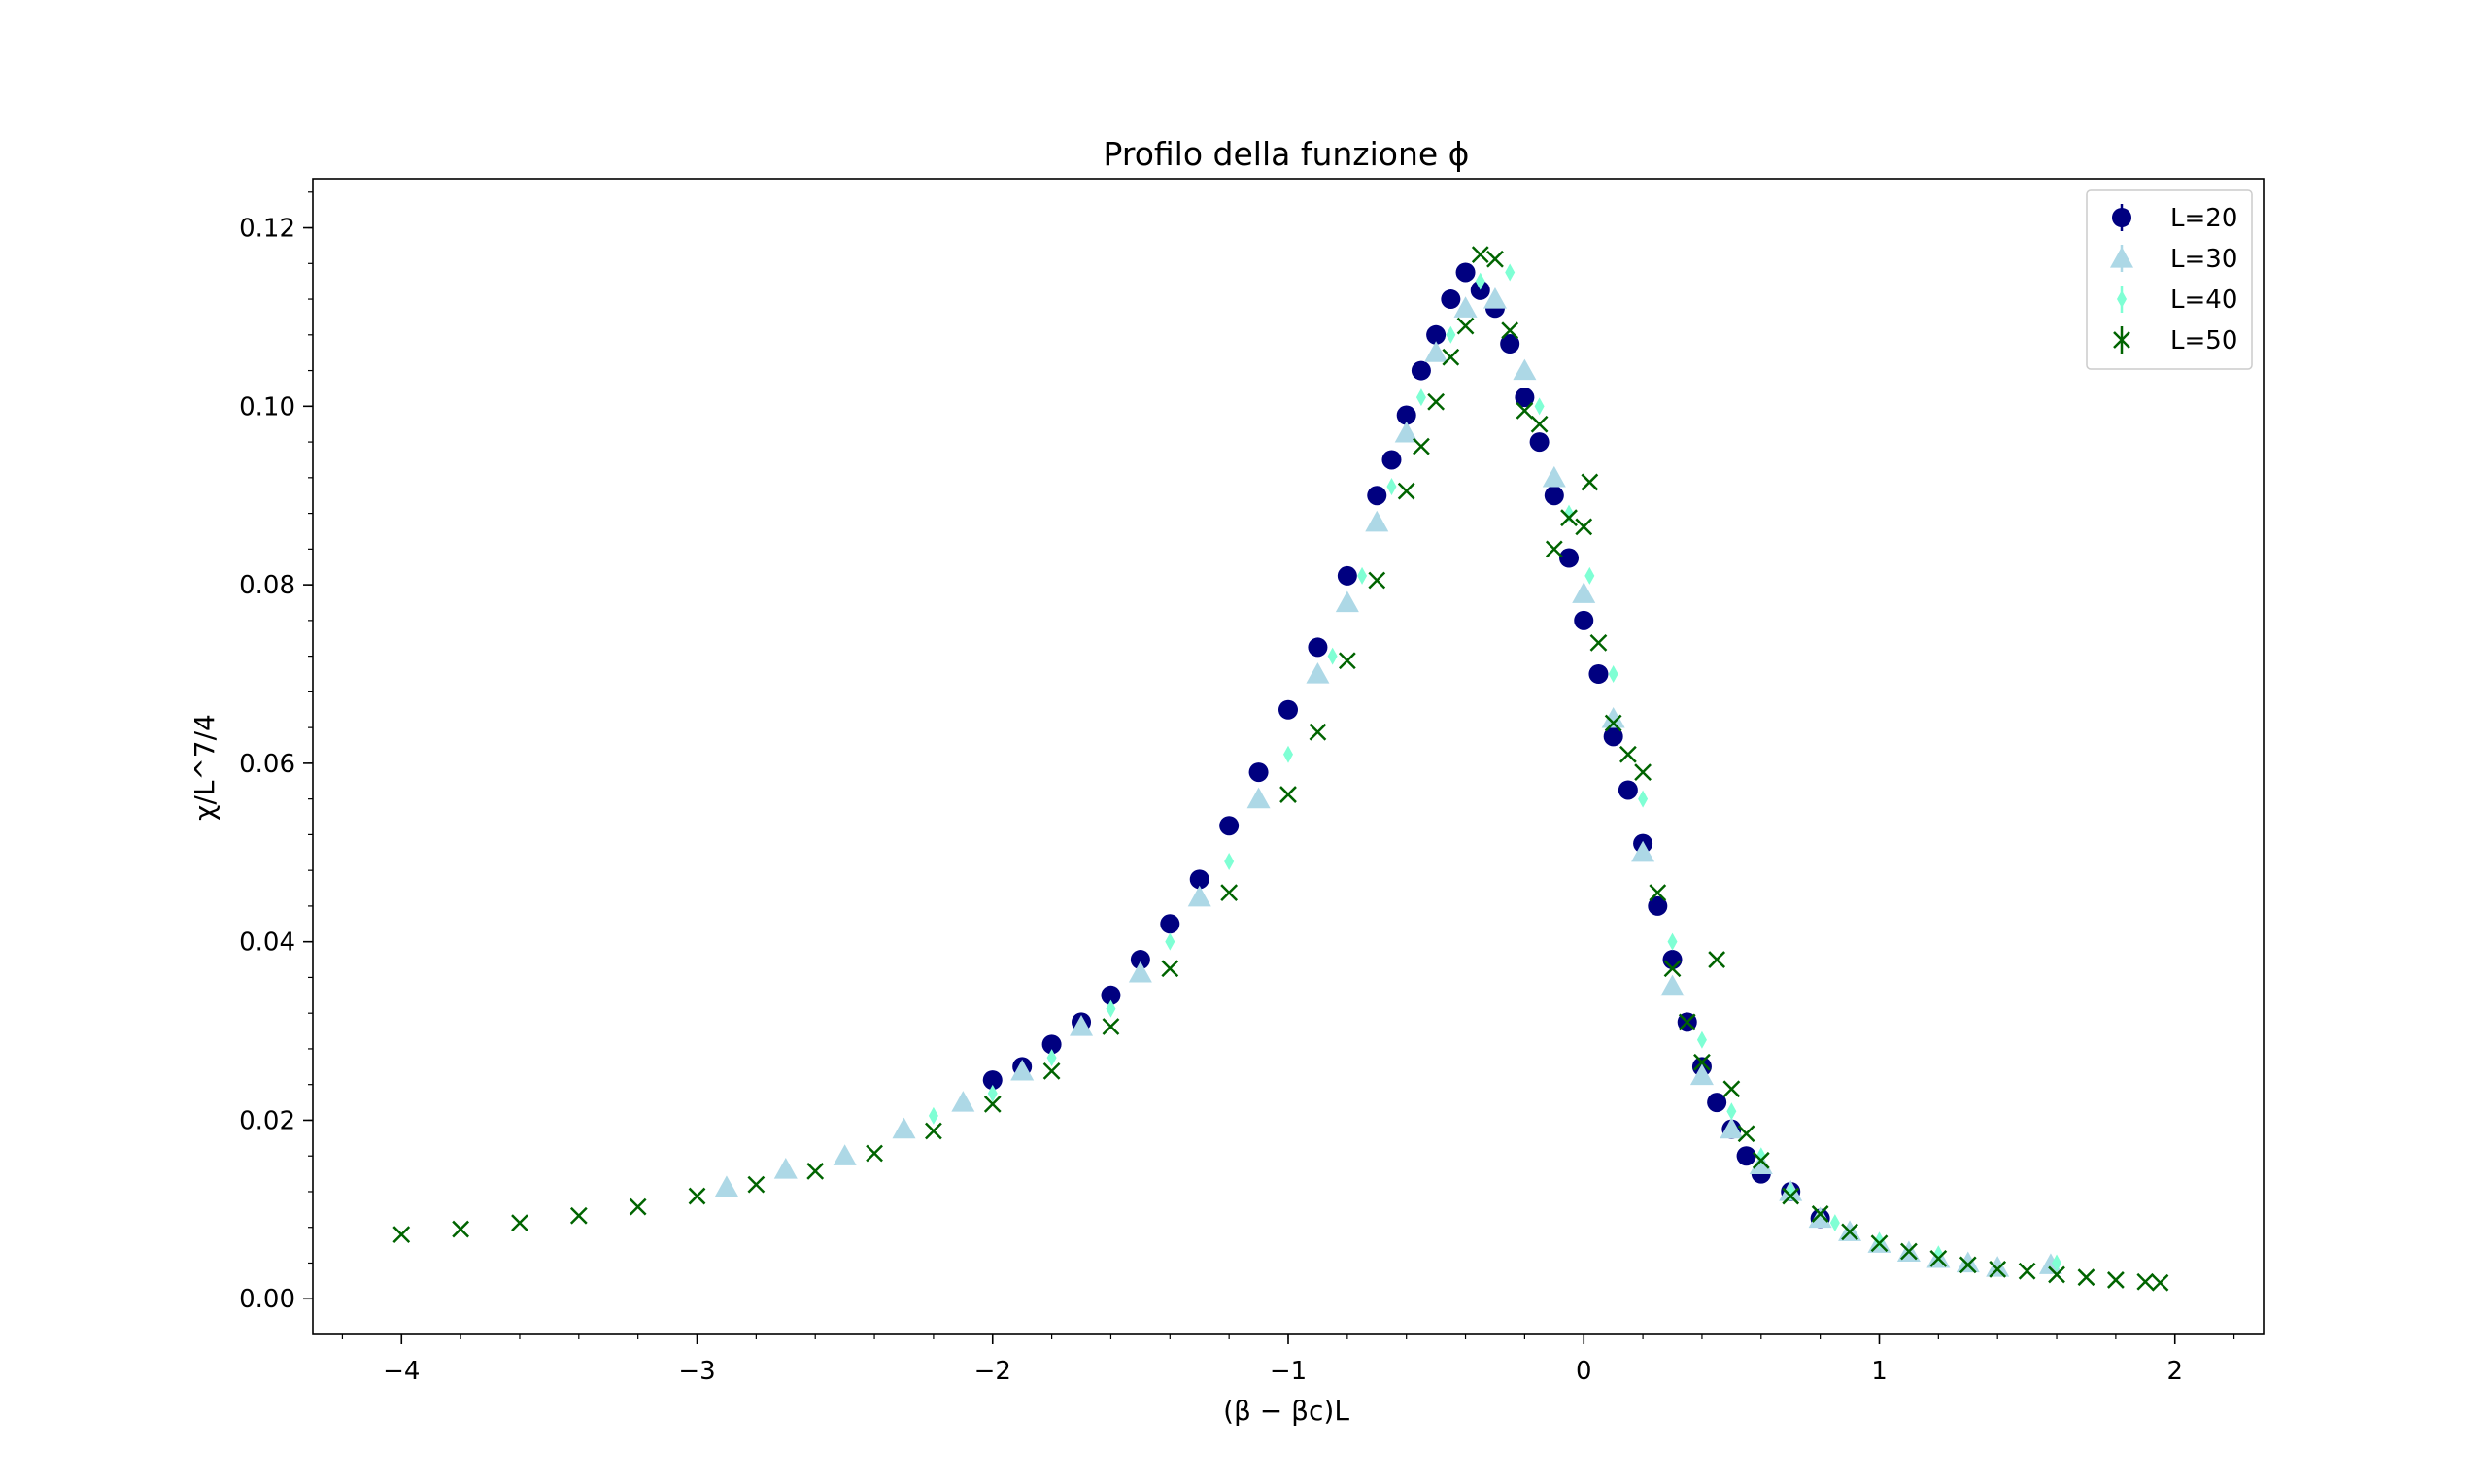  Describe the element at coordinates (1286, 1411) in the screenshot. I see `x-axis-label: (β − βc)L` at that location.